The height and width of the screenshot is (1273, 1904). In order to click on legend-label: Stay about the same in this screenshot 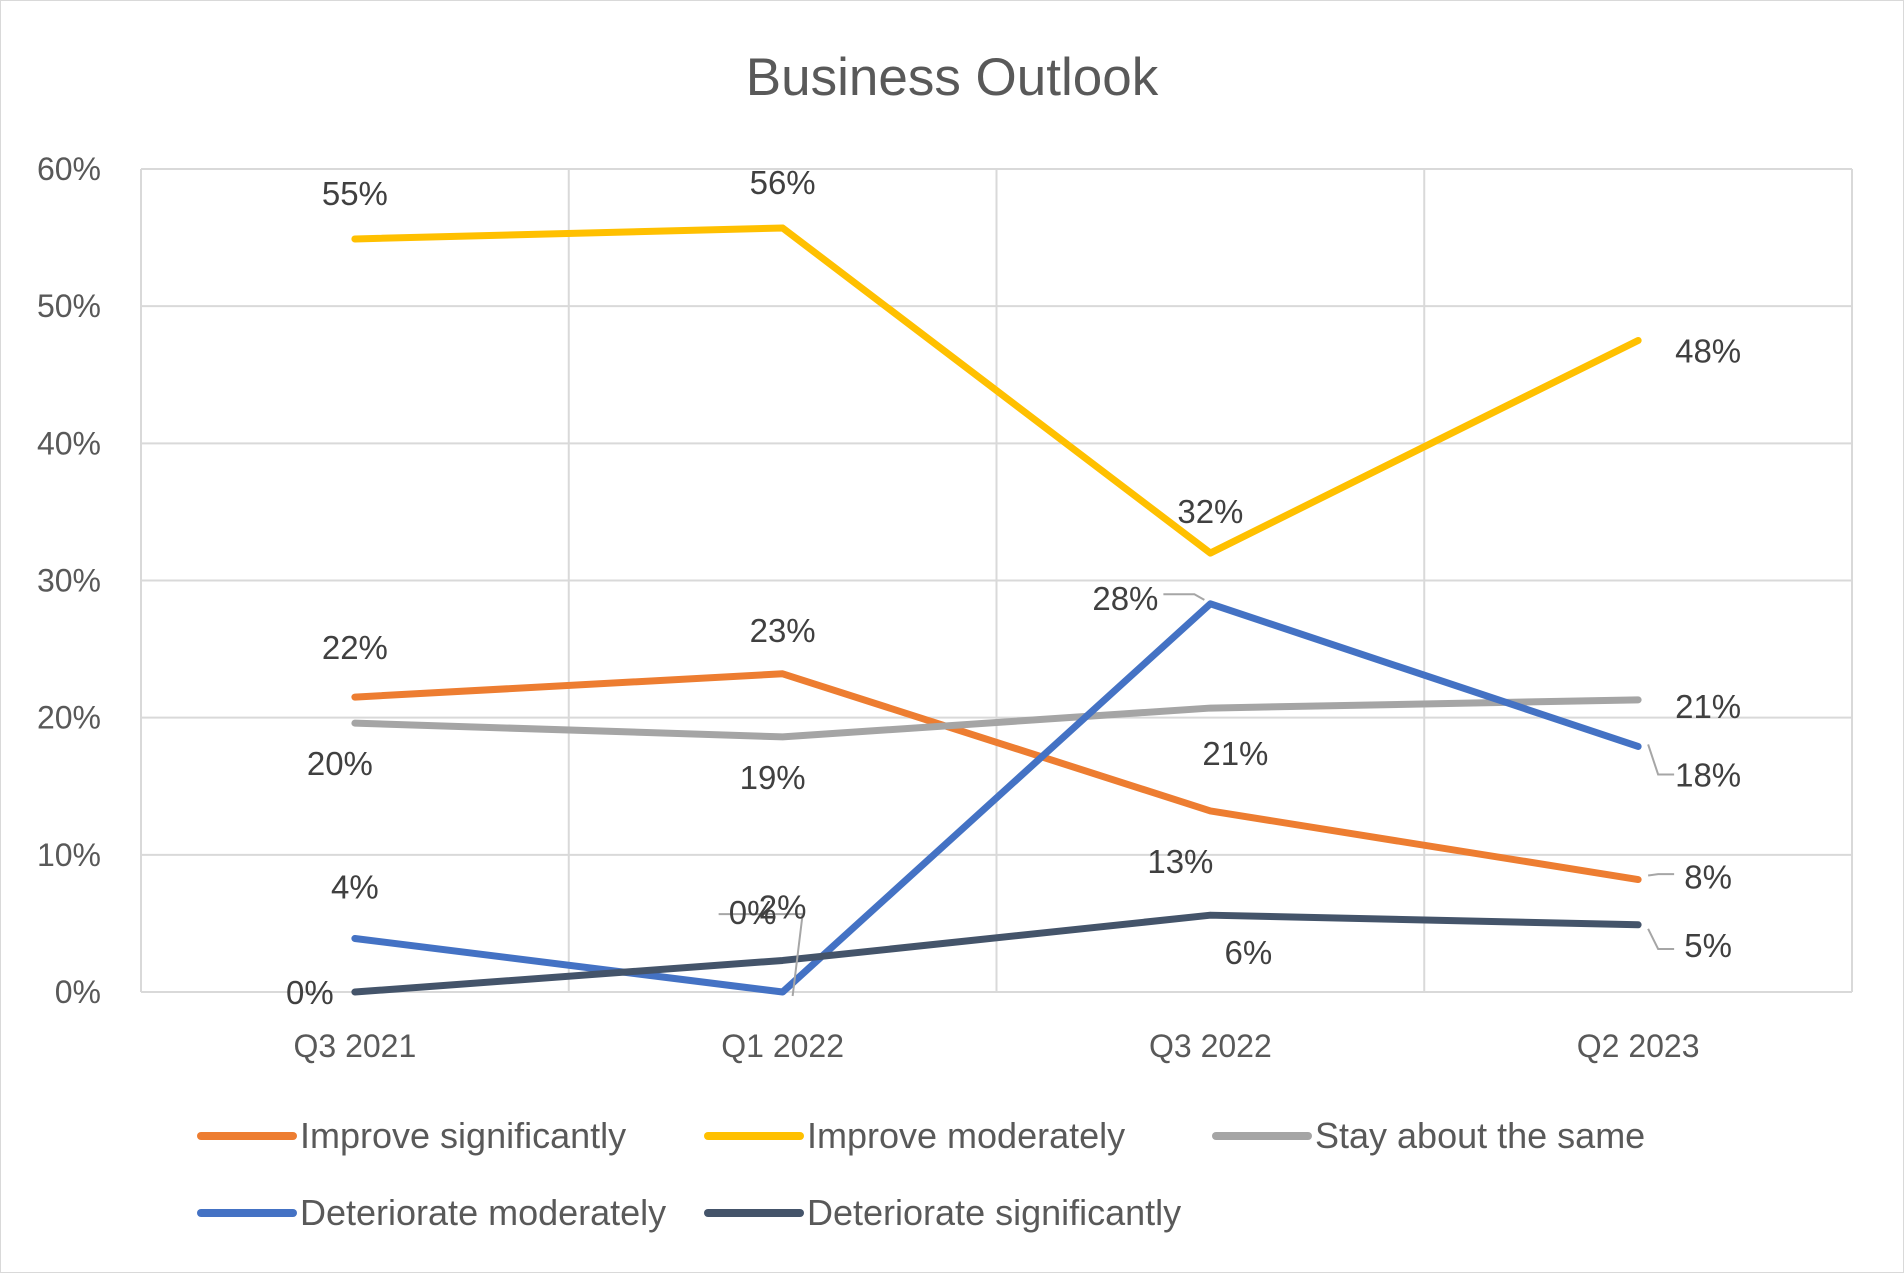, I will do `click(1480, 1135)`.